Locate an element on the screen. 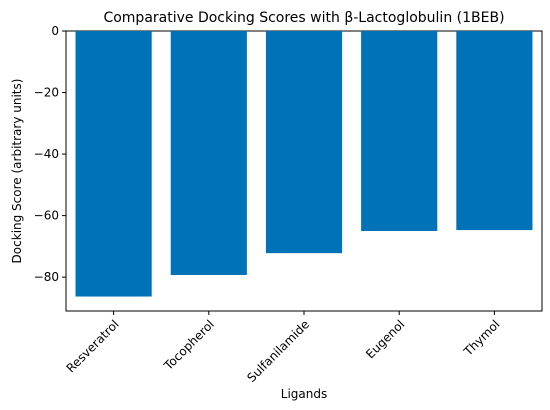  y-axis: 0 −20 −40 −60 −80 is located at coordinates (50, 154).